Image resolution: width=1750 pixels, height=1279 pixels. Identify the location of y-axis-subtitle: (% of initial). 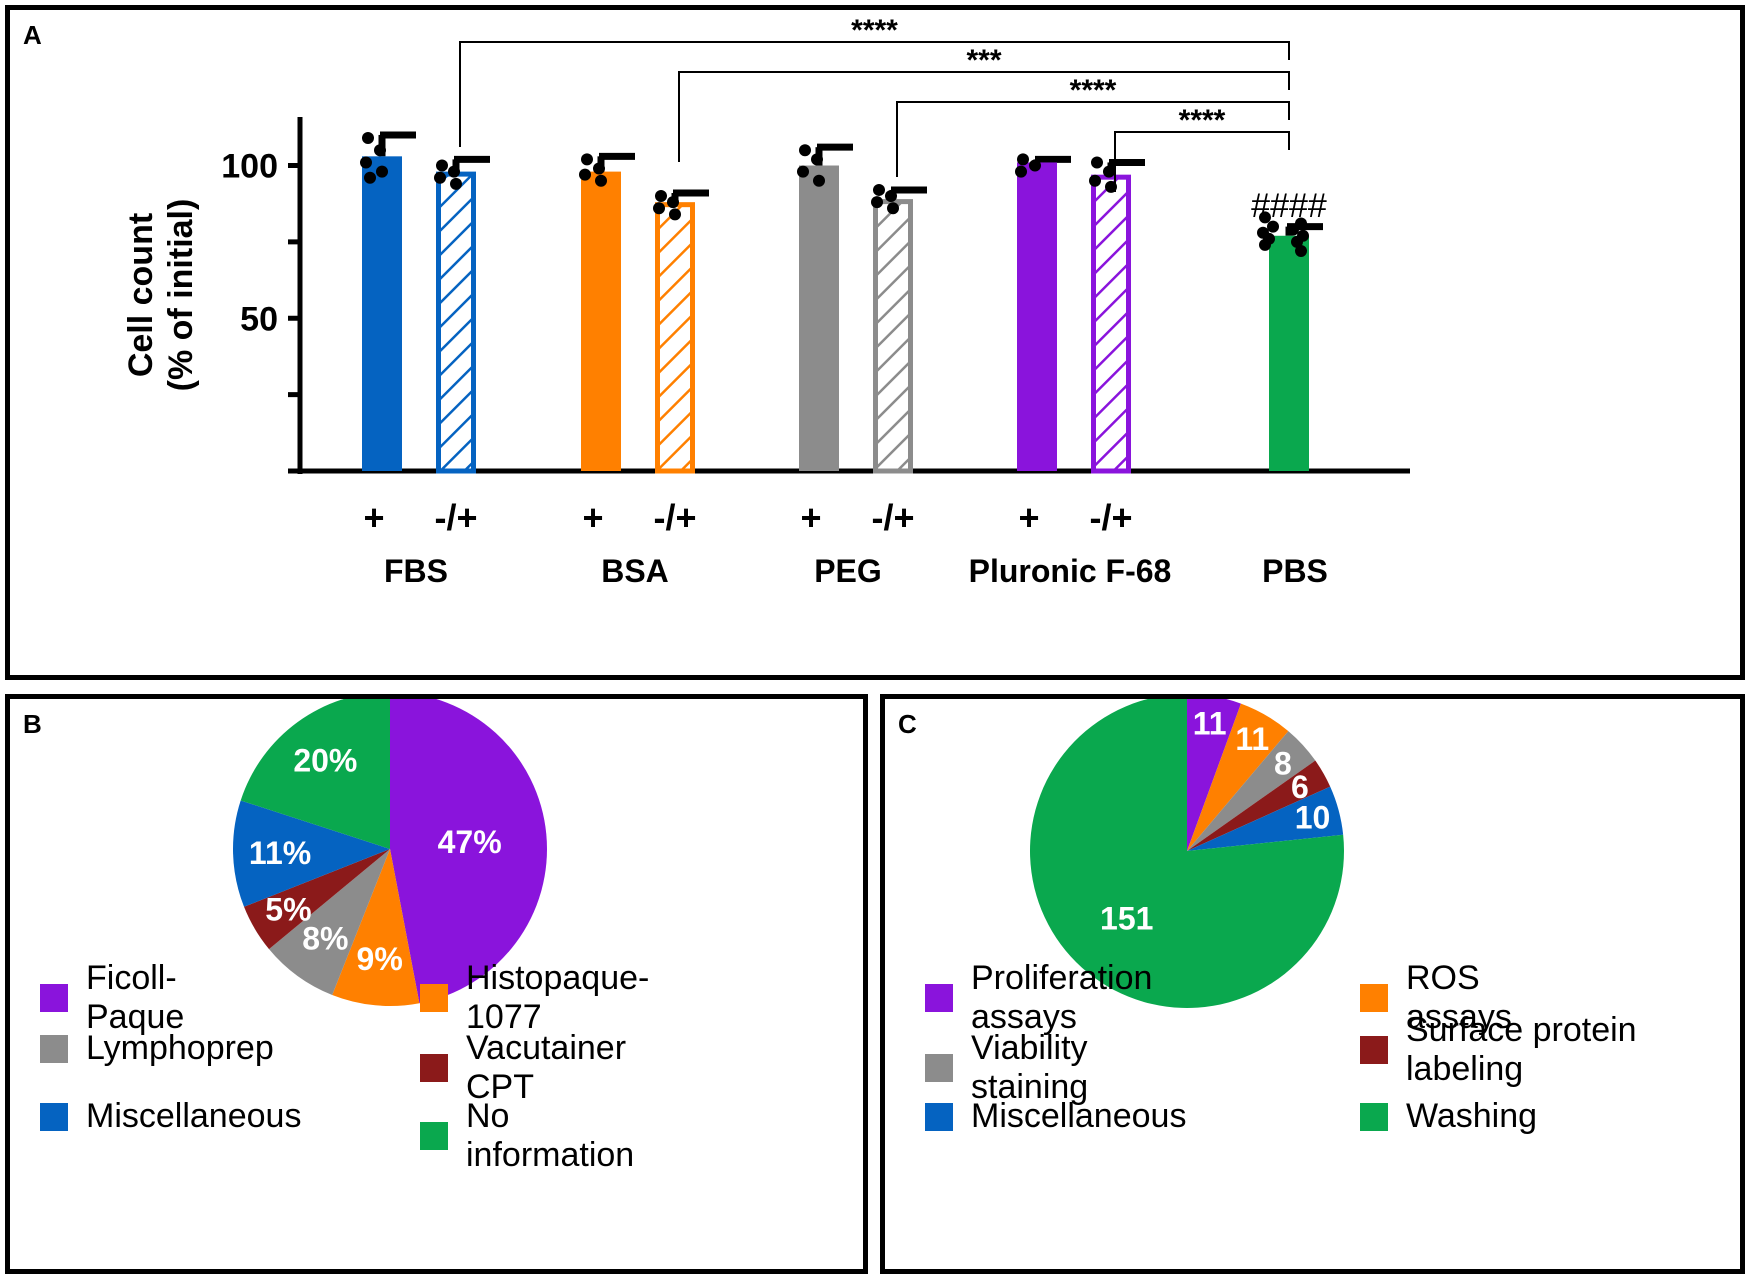
(181, 295).